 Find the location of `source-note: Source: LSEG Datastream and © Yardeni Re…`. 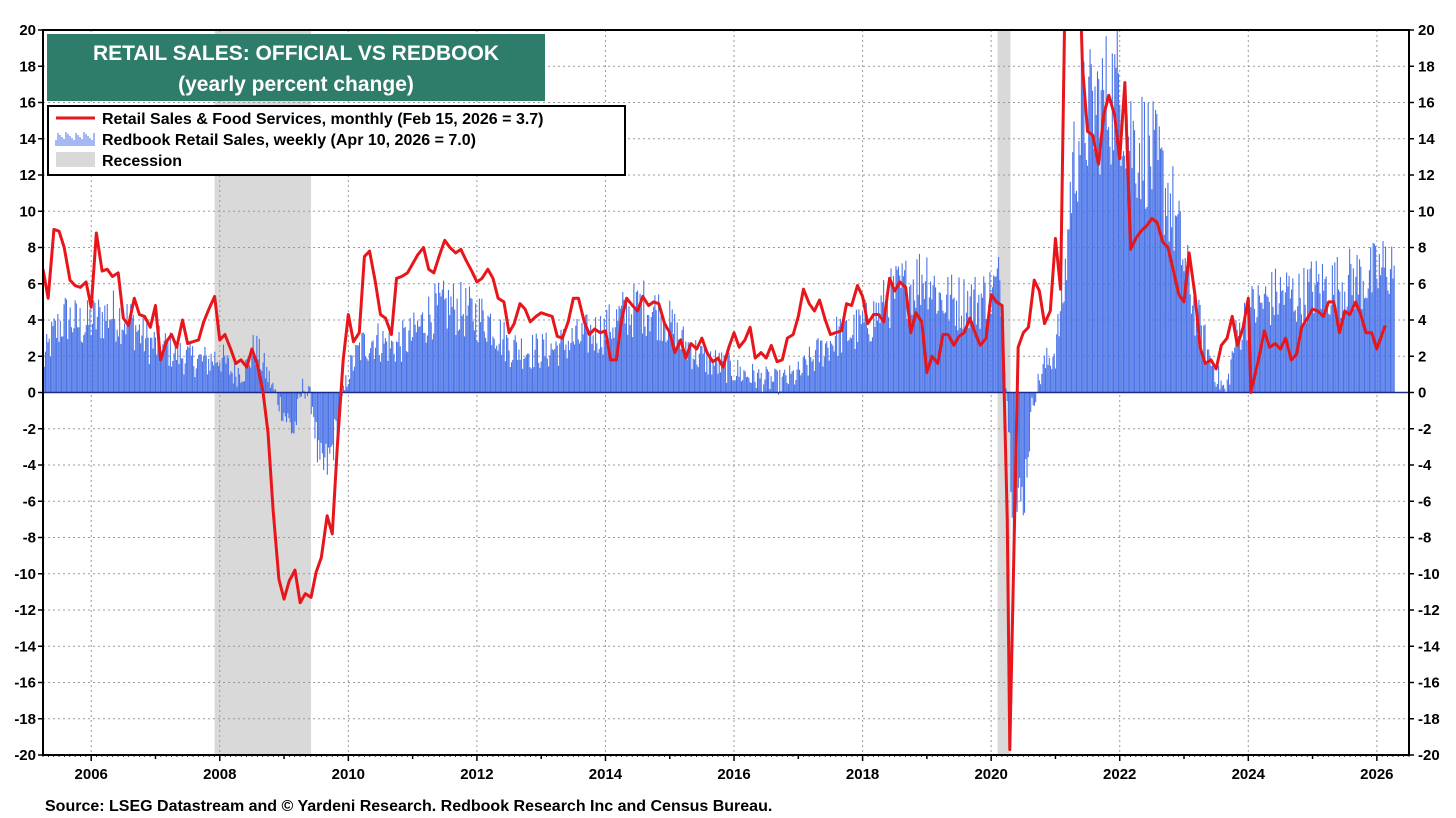

source-note: Source: LSEG Datastream and © Yardeni Re… is located at coordinates (408, 806).